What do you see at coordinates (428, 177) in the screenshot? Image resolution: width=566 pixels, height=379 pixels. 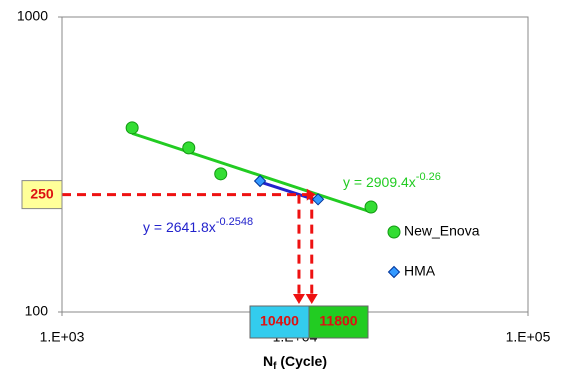 I see `equation-exponent: -0.26` at bounding box center [428, 177].